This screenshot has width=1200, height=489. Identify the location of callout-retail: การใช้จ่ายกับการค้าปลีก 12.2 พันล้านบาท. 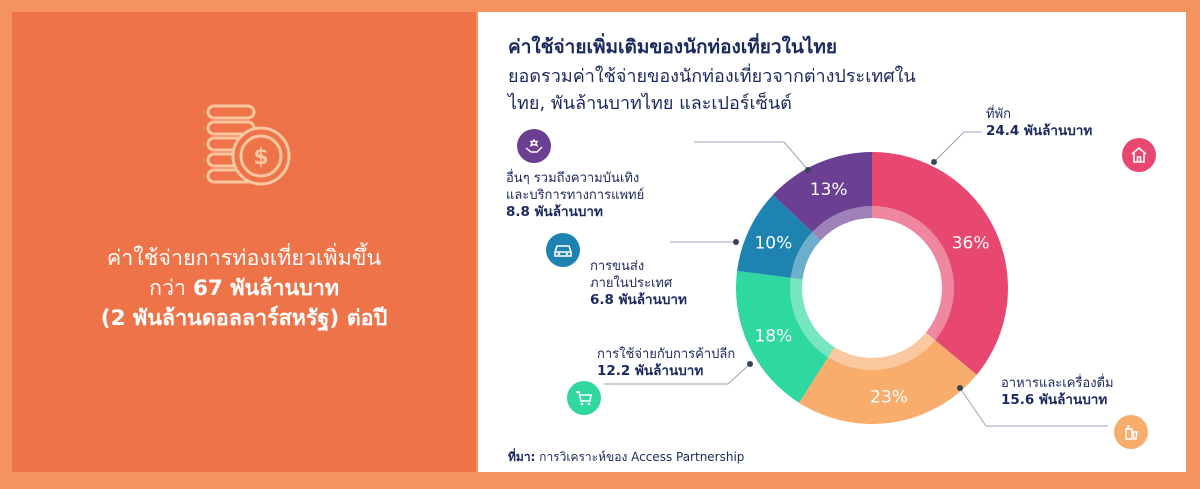
(666, 363).